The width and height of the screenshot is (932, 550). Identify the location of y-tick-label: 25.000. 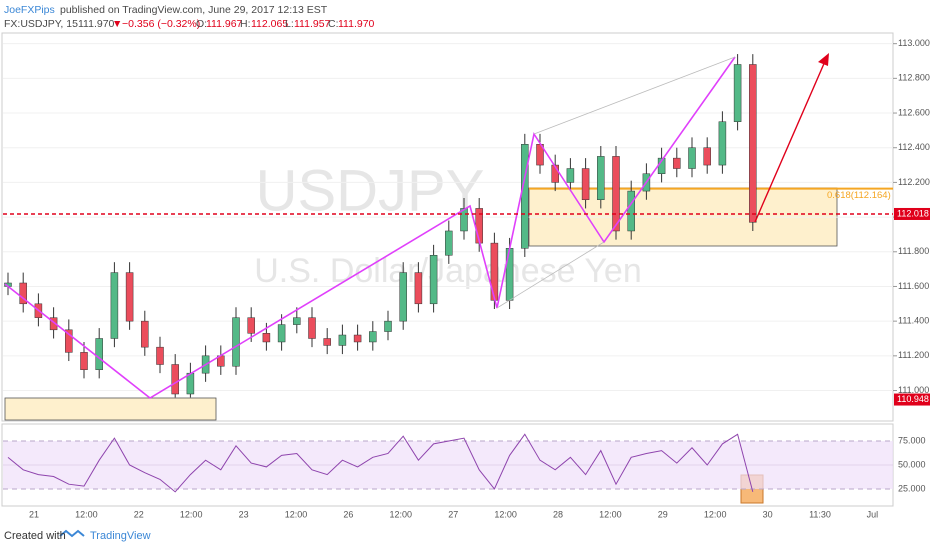
(912, 488).